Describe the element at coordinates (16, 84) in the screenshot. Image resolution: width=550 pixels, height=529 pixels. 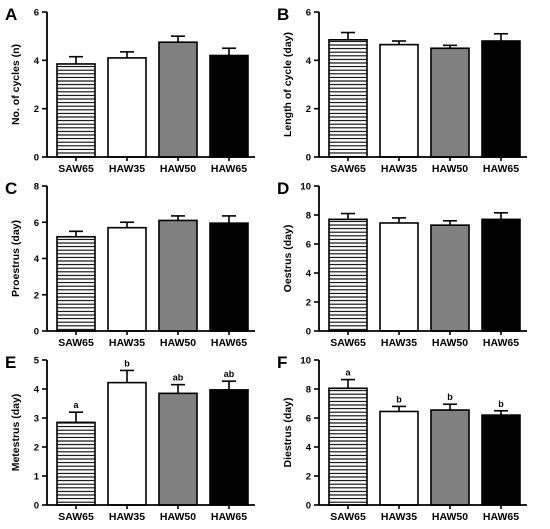
I see `y-axis-title: No. of cycles (n)` at that location.